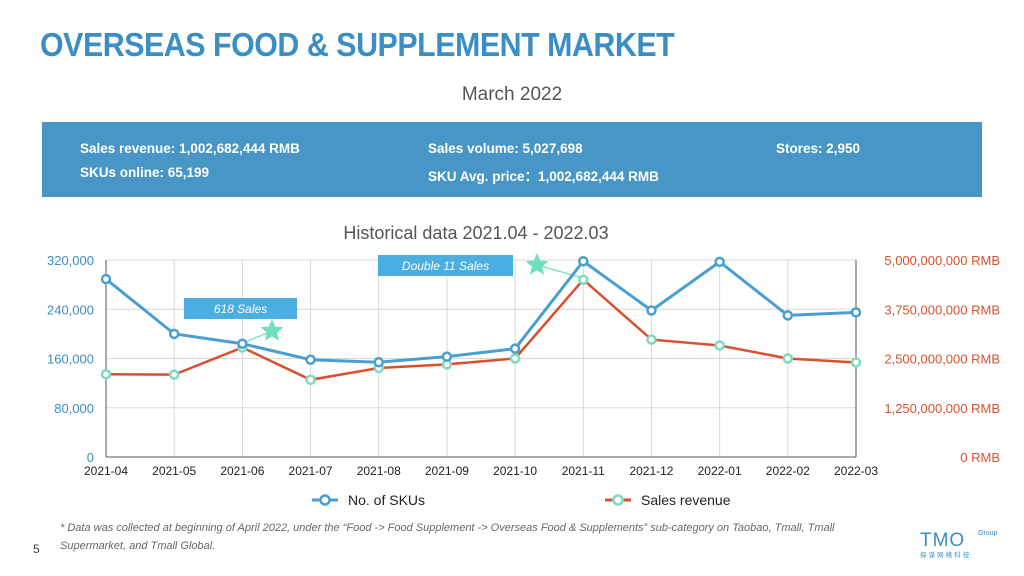  I want to click on logo-text: TMO, so click(942, 540).